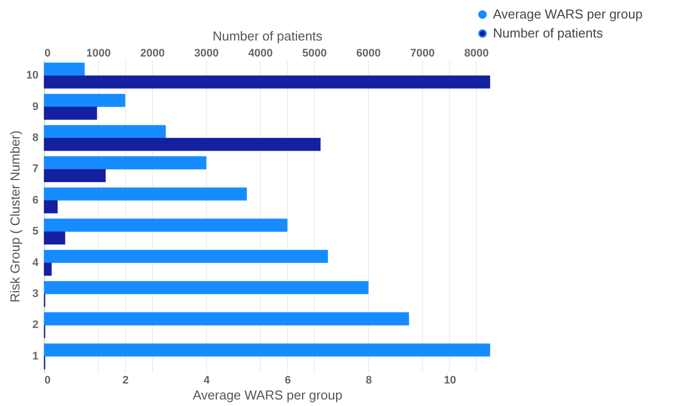 The height and width of the screenshot is (406, 683). What do you see at coordinates (35, 356) in the screenshot?
I see `y-tick-label: 1` at bounding box center [35, 356].